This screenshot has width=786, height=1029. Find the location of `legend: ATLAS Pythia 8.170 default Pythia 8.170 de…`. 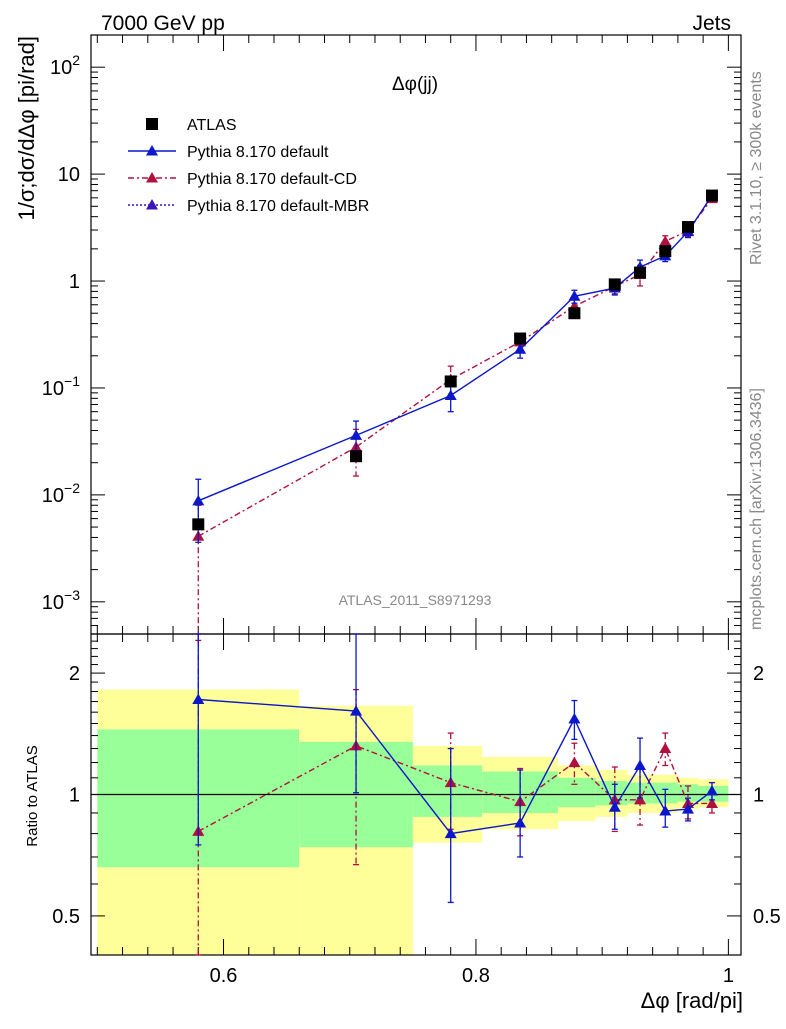

legend: ATLAS Pythia 8.170 default Pythia 8.170 de… is located at coordinates (248, 166).